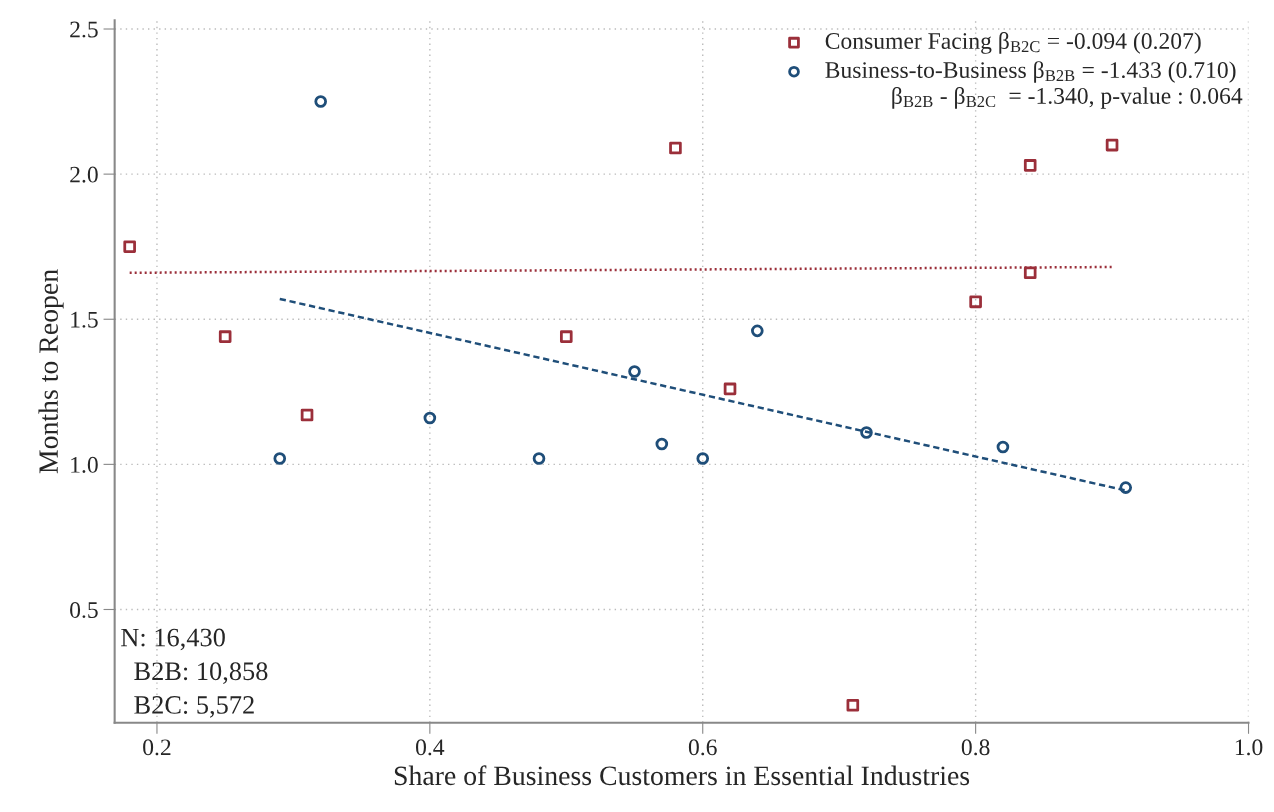 The image size is (1274, 812). I want to click on legend-label: Consumer Facing β$_{B2C}$ = -0.094 (0.207), so click(1013, 43).